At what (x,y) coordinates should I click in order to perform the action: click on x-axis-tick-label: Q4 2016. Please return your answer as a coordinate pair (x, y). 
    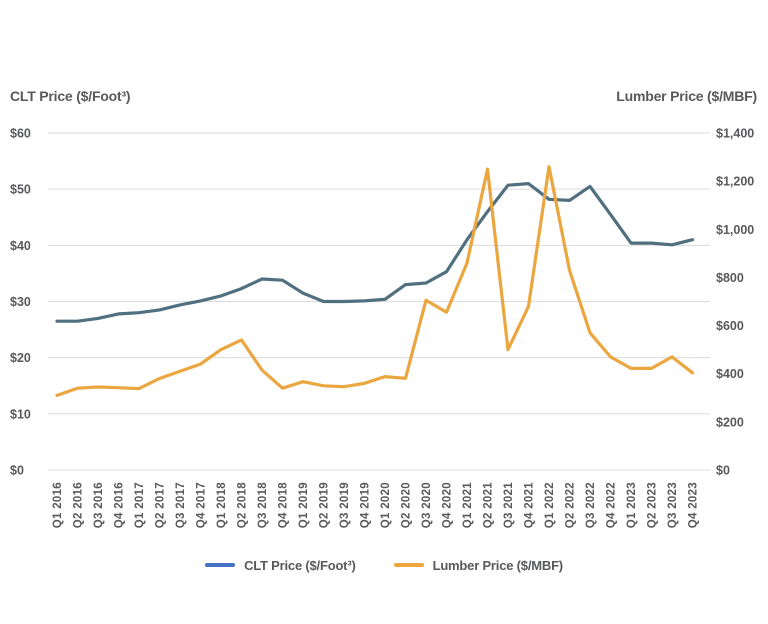
    Looking at the image, I should click on (120, 505).